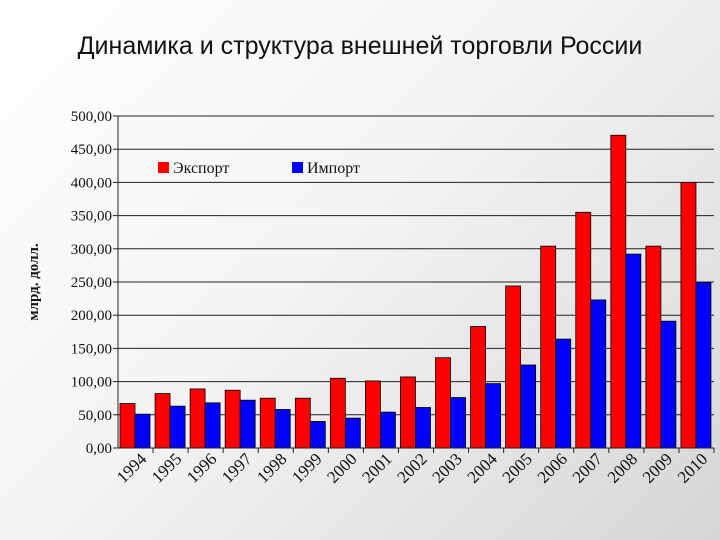 The height and width of the screenshot is (540, 720). Describe the element at coordinates (493, 416) in the screenshot. I see `bar-import-2004` at that location.